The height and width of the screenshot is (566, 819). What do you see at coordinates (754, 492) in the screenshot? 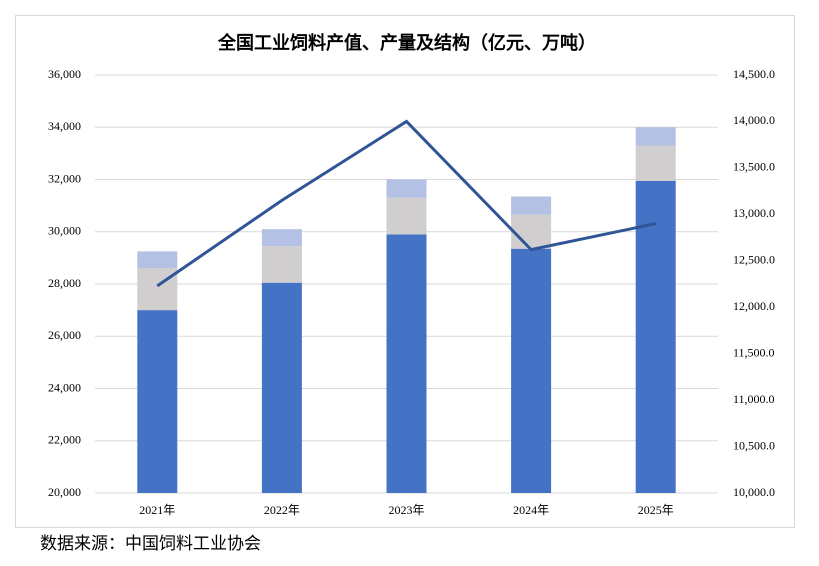
I see `y2-tick-label: 10,000.0` at bounding box center [754, 492].